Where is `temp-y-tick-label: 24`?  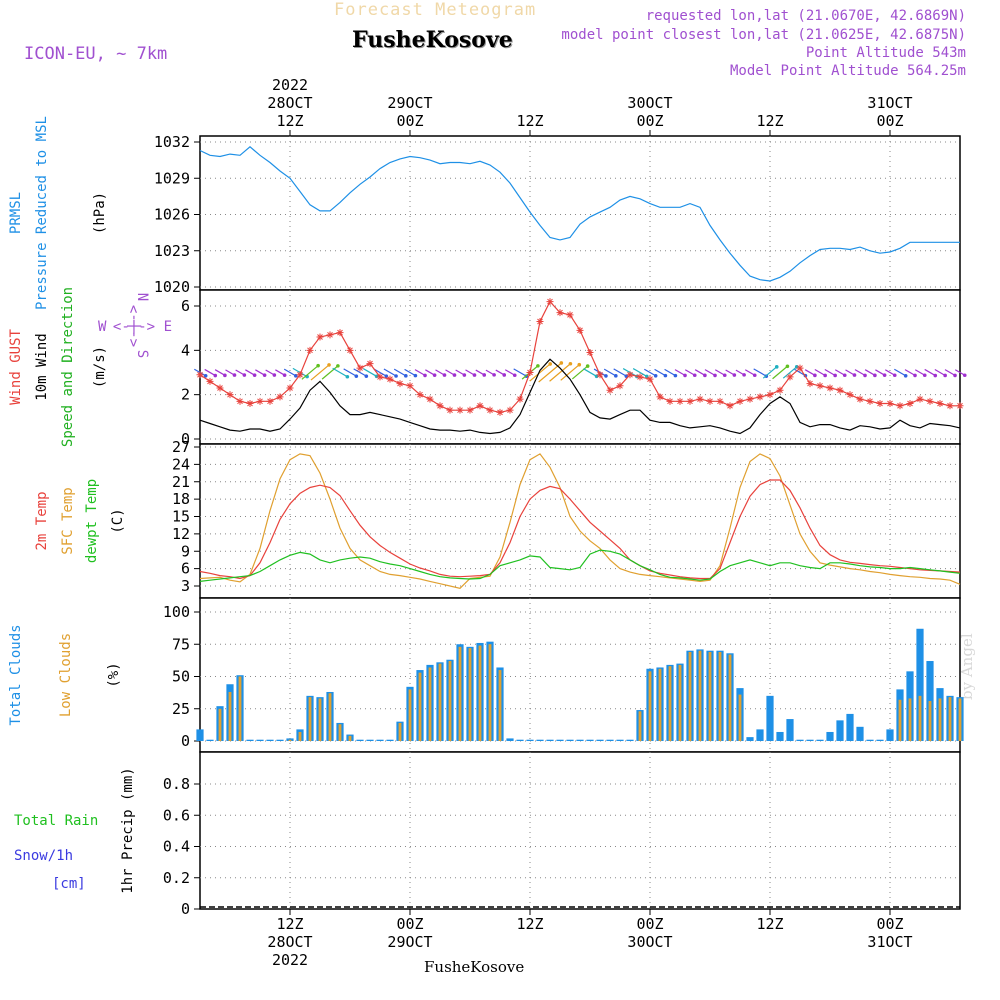 temp-y-tick-label: 24 is located at coordinates (181, 464).